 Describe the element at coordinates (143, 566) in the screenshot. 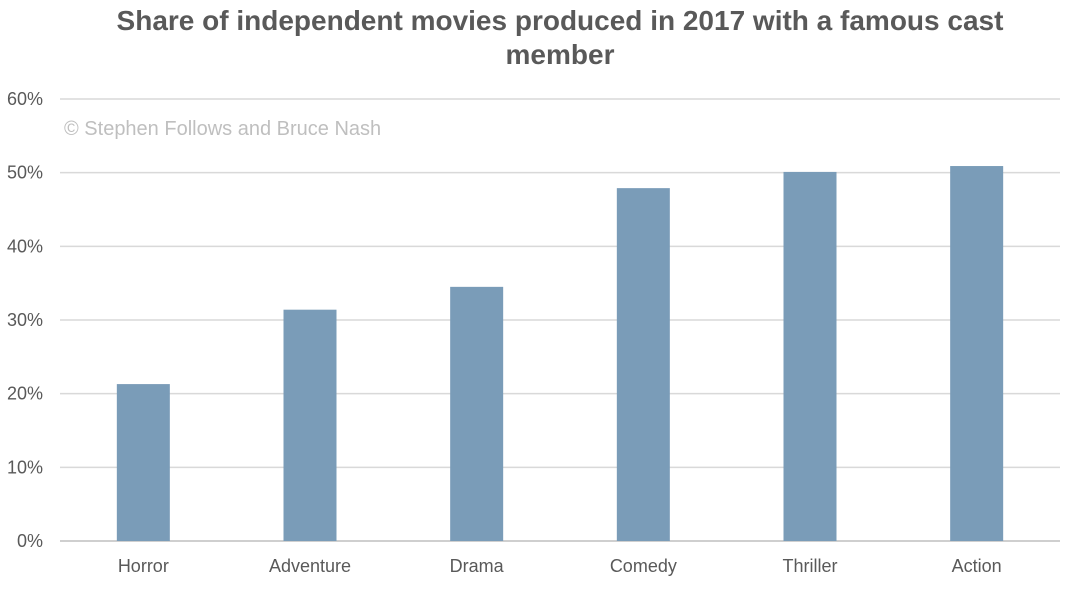

I see `x-tick-label: Horror` at that location.